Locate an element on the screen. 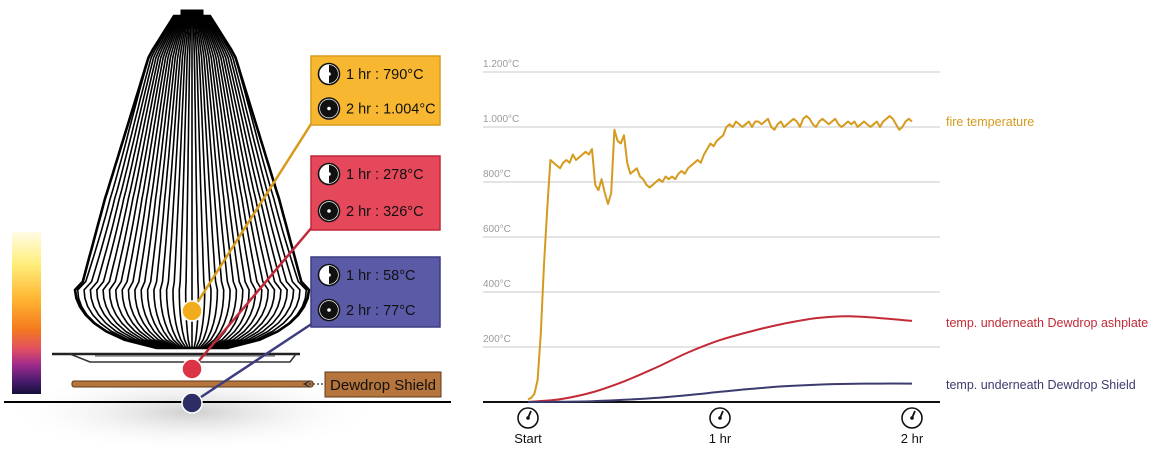  callout-ashplate: 1 hr : 278°C 2 hr : 326°C is located at coordinates (311, 267).